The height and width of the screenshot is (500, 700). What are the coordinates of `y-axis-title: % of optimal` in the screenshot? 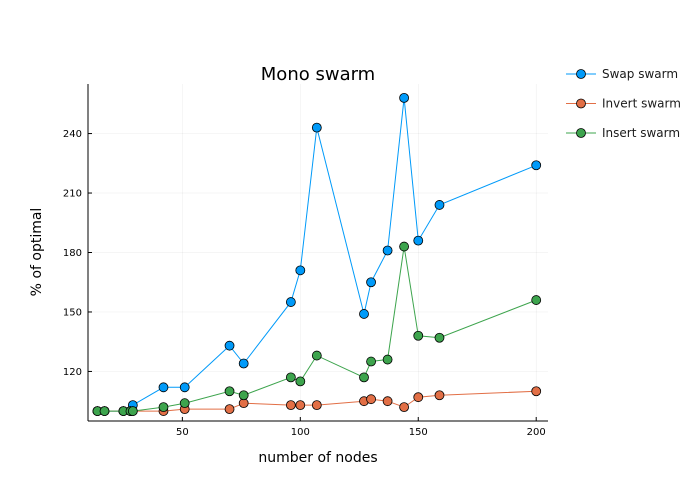 It's located at (37, 252).